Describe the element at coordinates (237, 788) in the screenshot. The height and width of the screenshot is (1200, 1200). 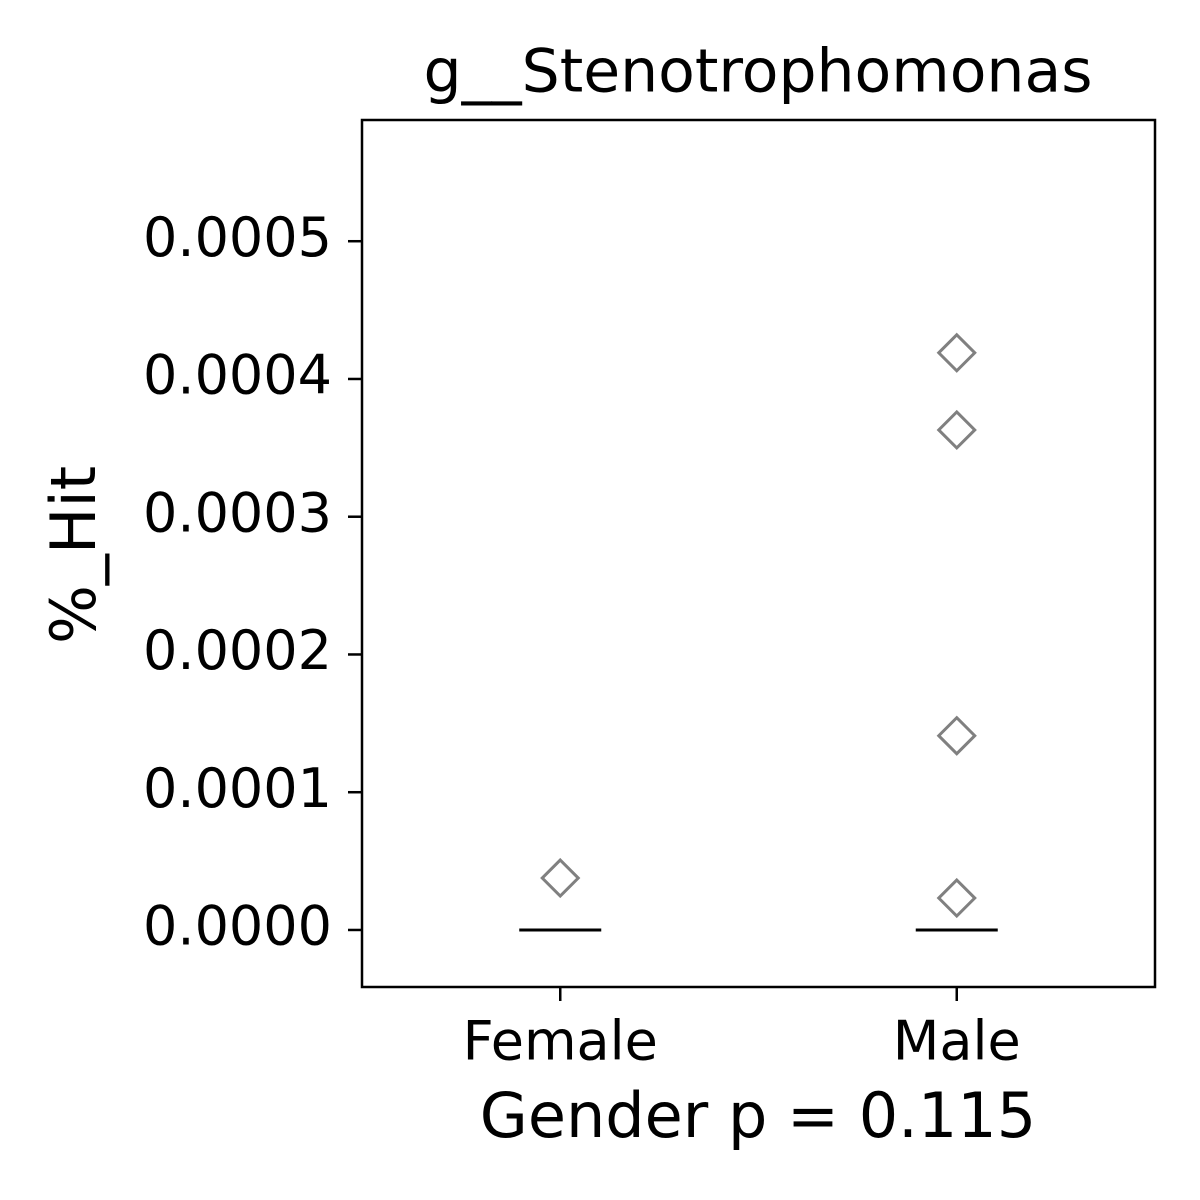
I see `y-tick-label: 0.0001` at that location.